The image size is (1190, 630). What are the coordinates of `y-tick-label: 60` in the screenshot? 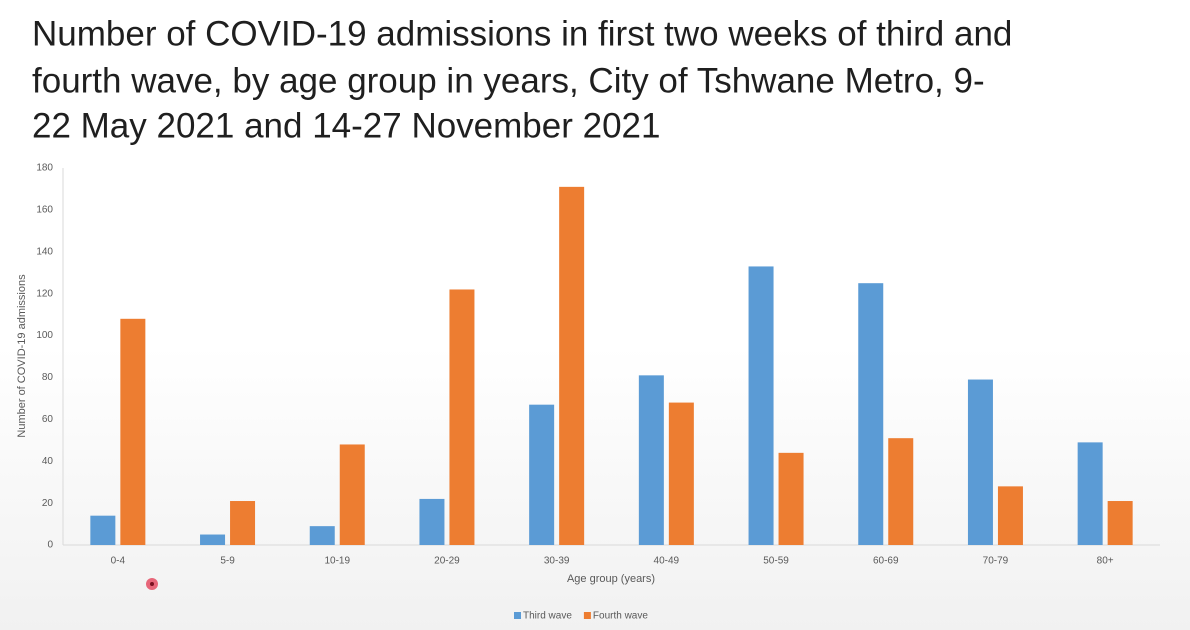 It's located at (48, 419).